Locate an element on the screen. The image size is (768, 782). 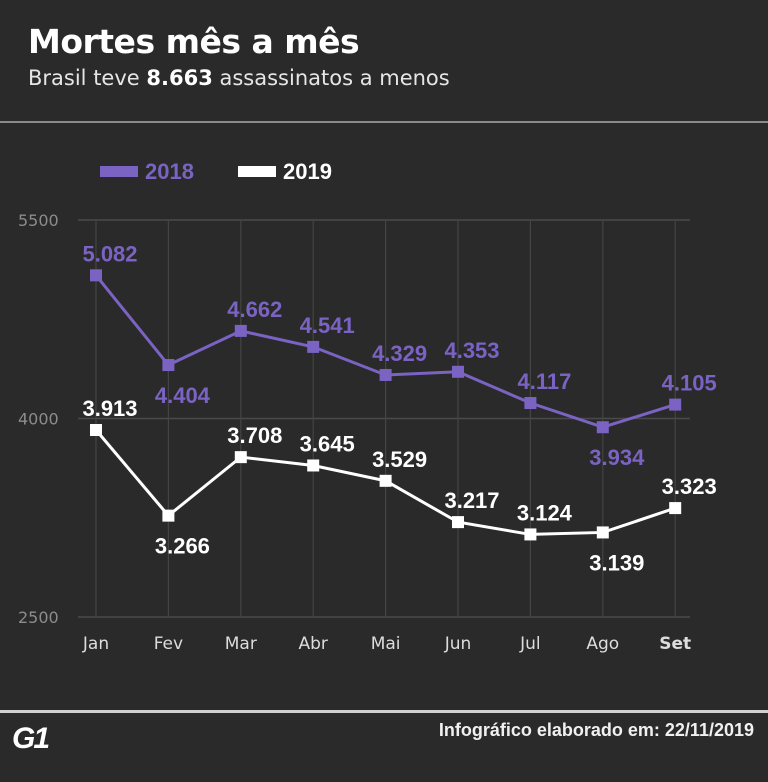
x-tick-label: Abr is located at coordinates (312, 644).